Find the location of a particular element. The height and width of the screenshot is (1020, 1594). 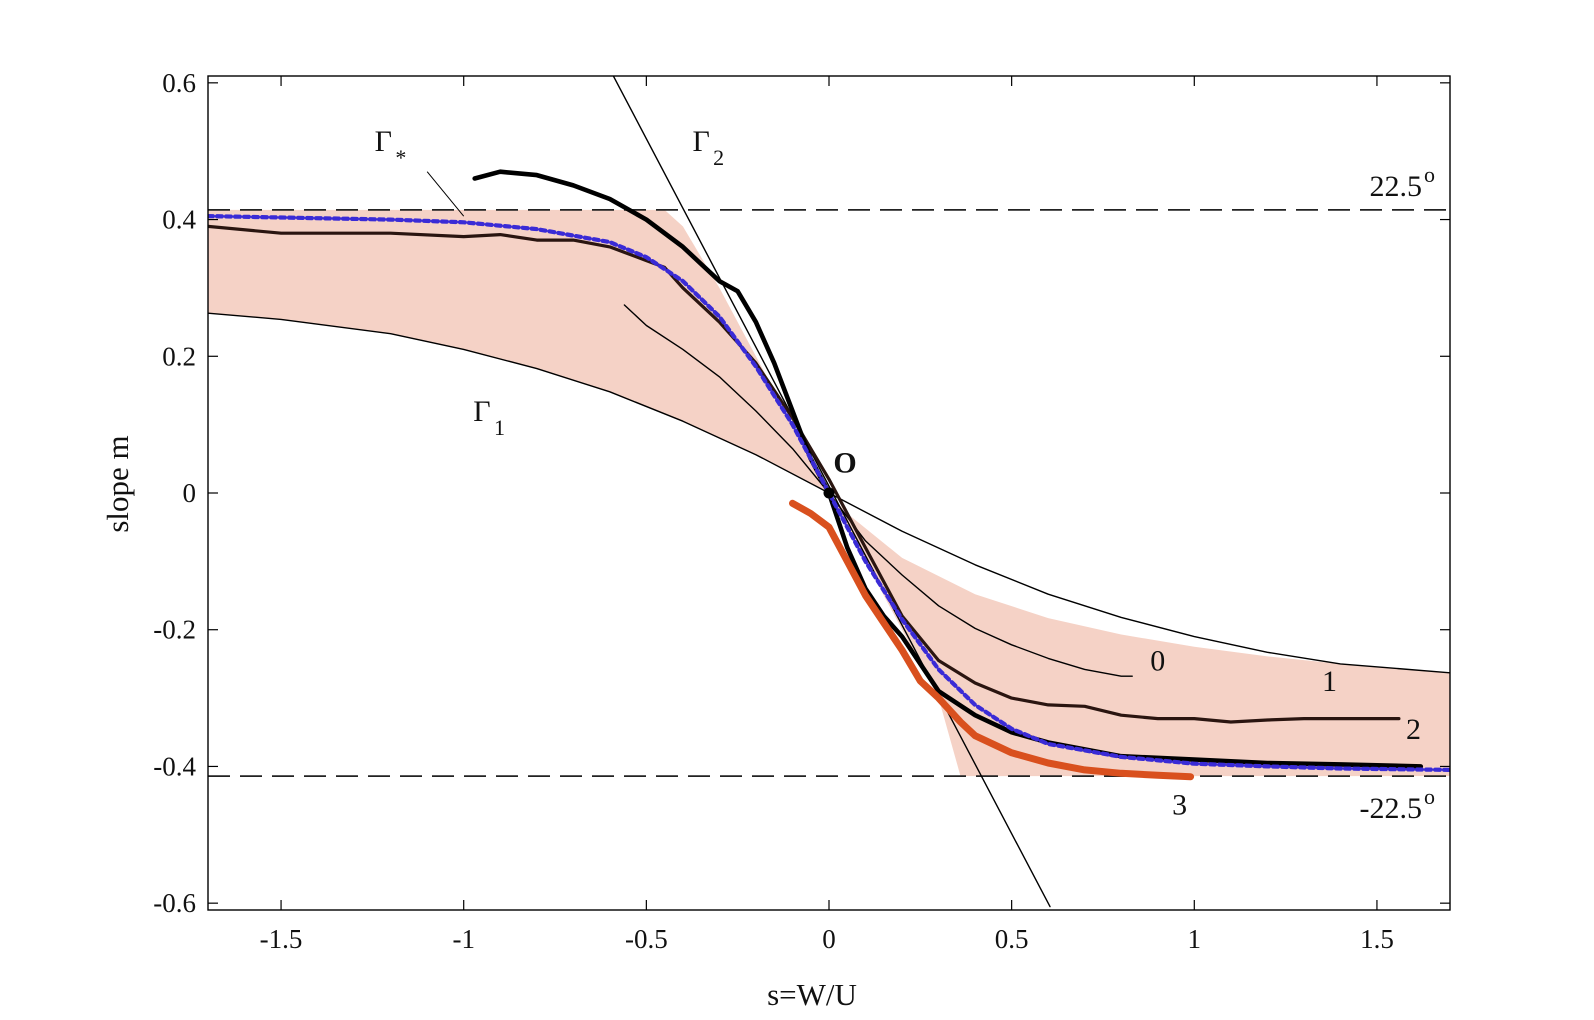

y-tick-label: 0.2 is located at coordinates (179, 356).